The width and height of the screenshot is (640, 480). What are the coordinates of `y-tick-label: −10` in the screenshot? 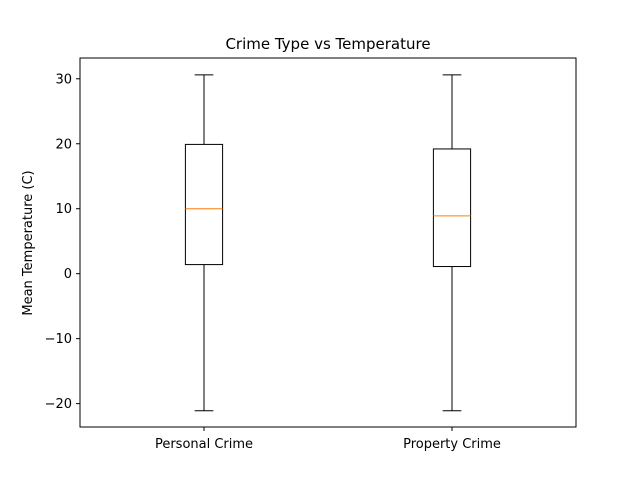 It's located at (58, 339).